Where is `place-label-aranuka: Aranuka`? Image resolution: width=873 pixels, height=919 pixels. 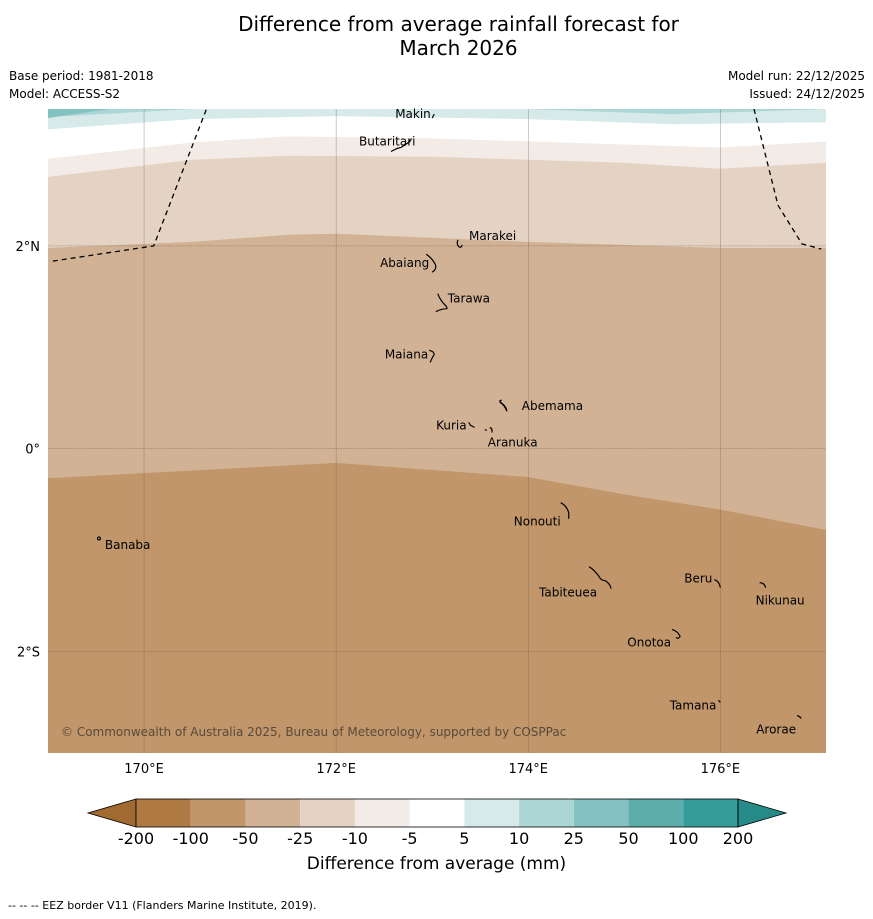 place-label-aranuka: Aranuka is located at coordinates (513, 443).